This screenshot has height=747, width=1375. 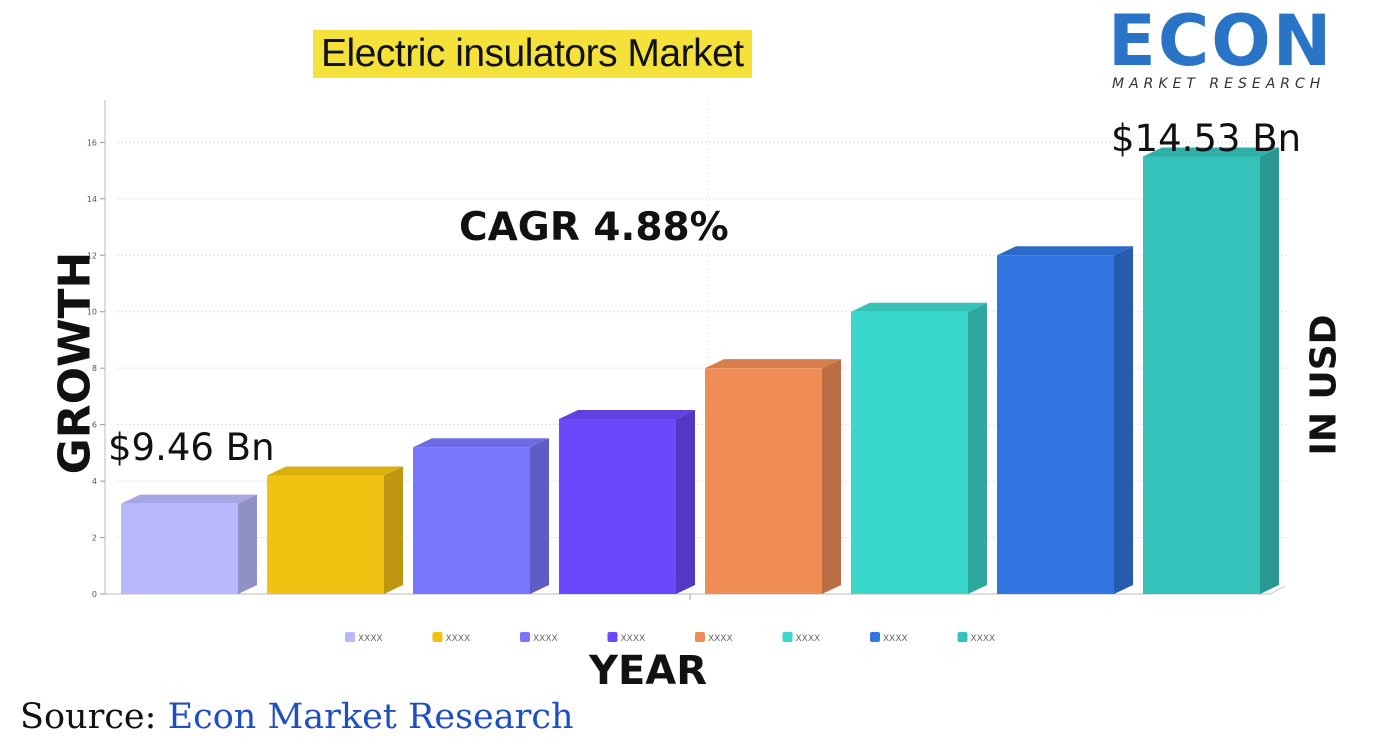 I want to click on y-tick-label: 16, so click(x=92, y=142).